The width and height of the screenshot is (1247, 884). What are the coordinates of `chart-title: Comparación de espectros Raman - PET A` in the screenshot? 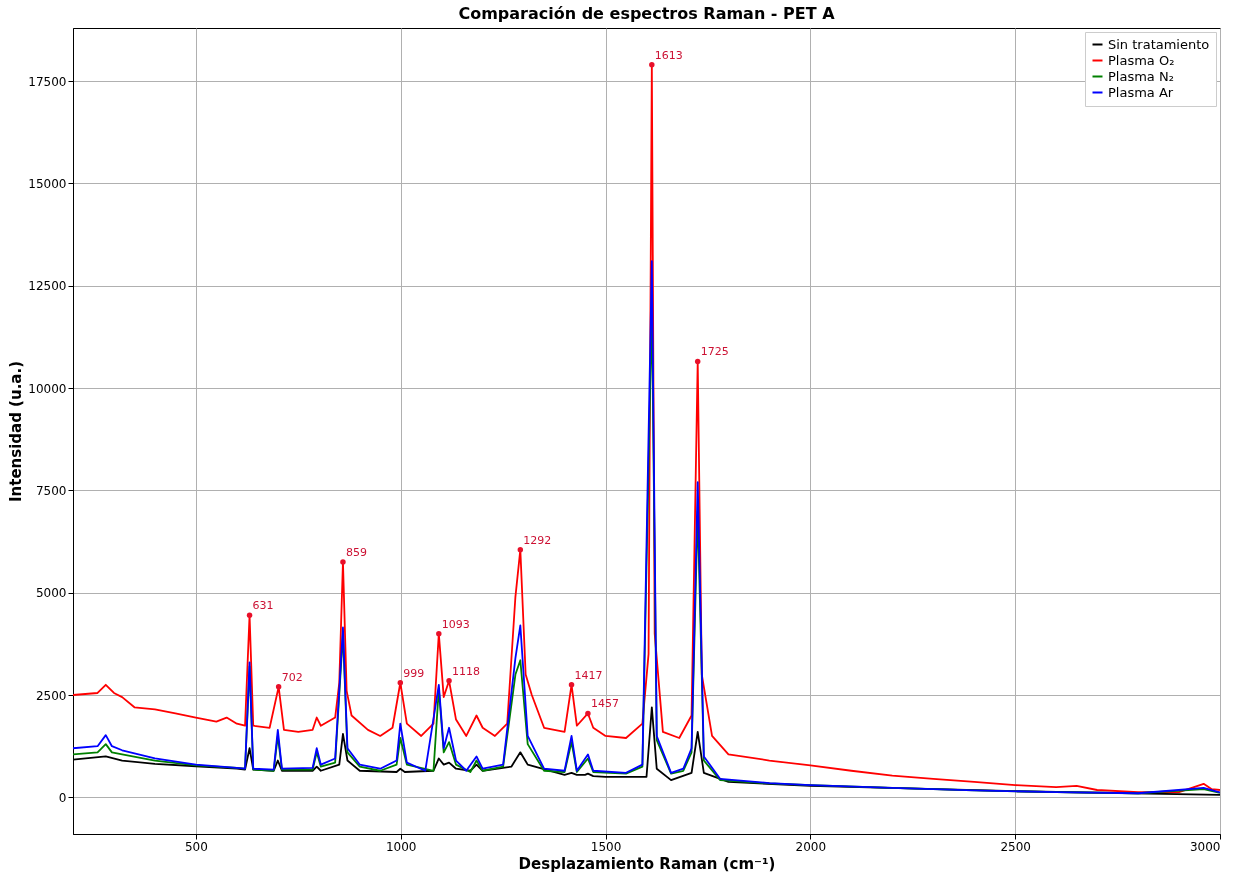 It's located at (647, 13).